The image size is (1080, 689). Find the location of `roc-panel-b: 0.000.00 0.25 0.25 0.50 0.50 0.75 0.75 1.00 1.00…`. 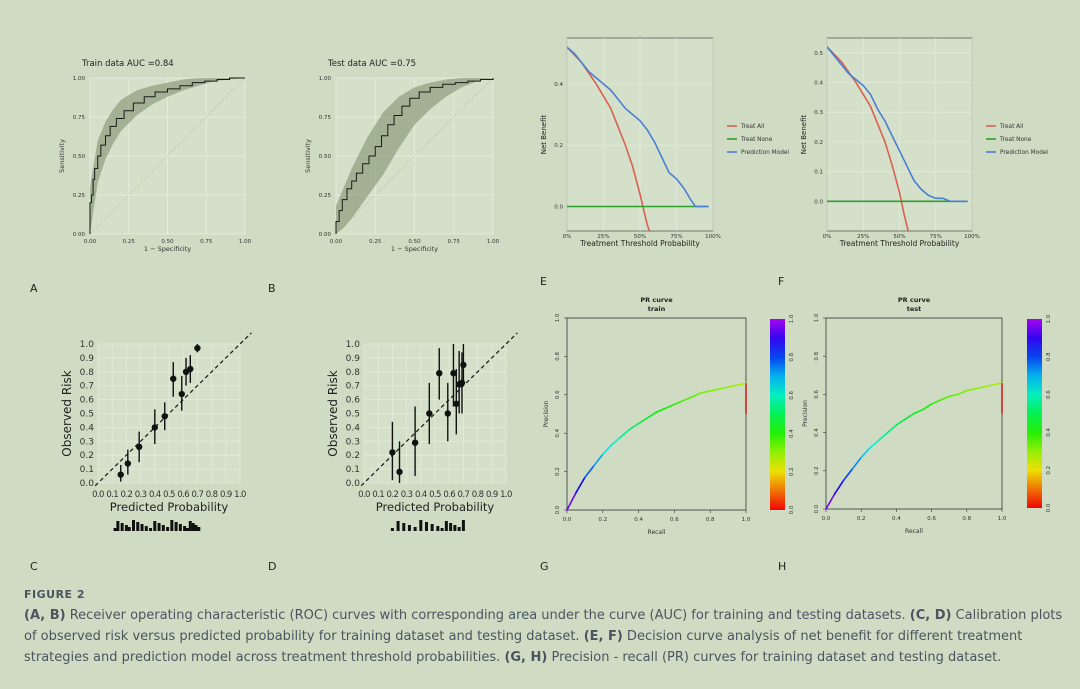

roc-panel-b: 0.000.00 0.25 0.25 0.50 0.50 0.75 0.75 1.00 1.00… is located at coordinates (402, 156).